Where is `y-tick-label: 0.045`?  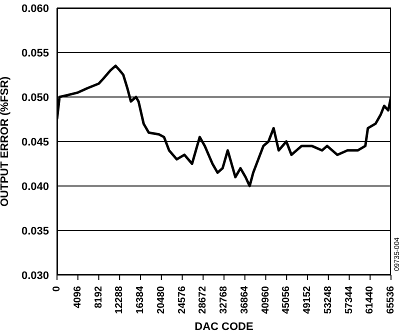 y-tick-label: 0.045 is located at coordinates (35, 142).